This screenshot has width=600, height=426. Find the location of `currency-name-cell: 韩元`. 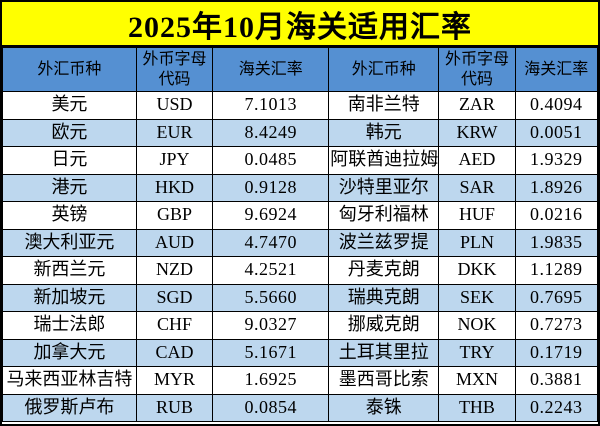

currency-name-cell: 韩元 is located at coordinates (384, 132).